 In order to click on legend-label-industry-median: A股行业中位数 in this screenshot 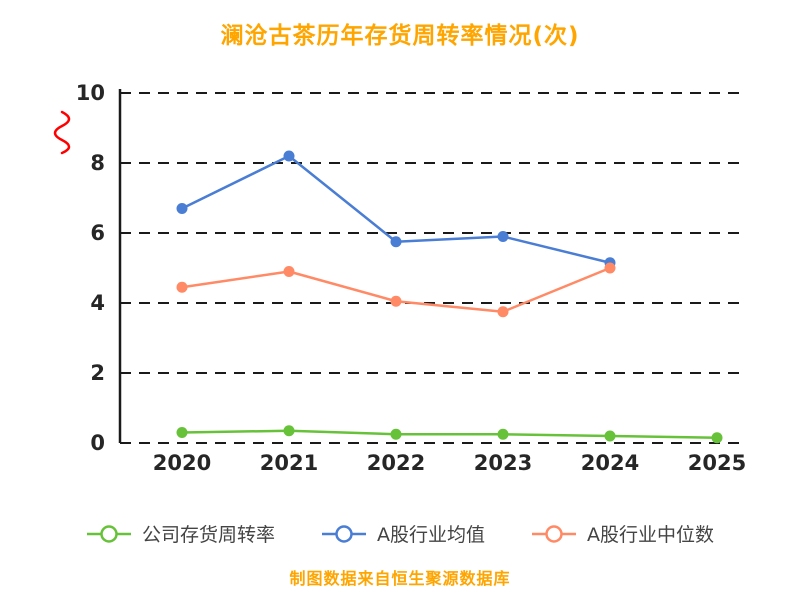, I will do `click(650, 535)`.